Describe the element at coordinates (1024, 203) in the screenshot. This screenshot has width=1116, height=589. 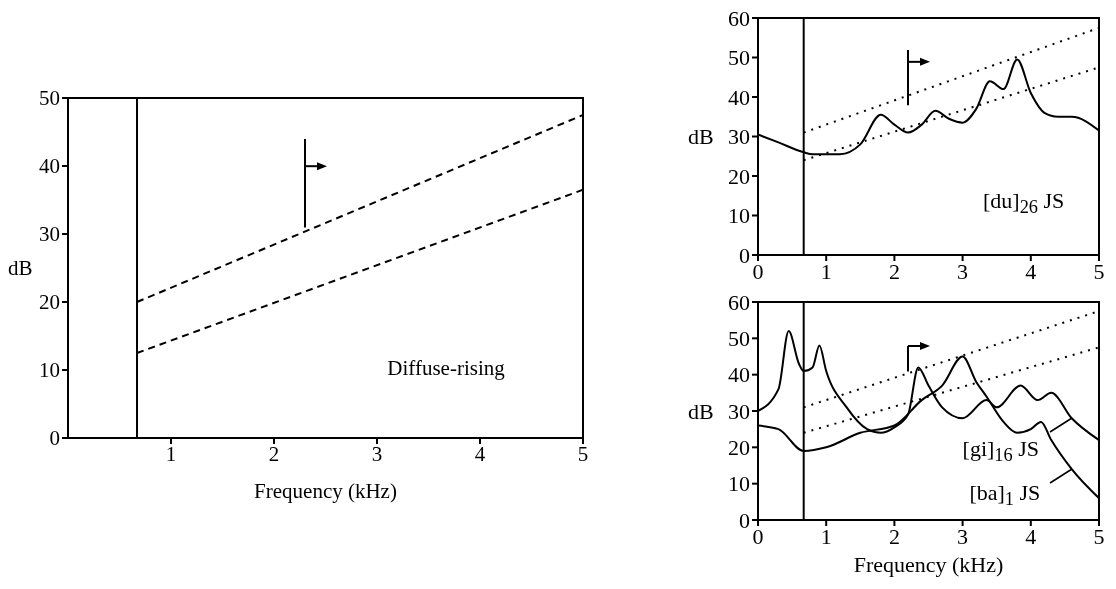
I see `text: [du]$_{26}$ JS` at that location.